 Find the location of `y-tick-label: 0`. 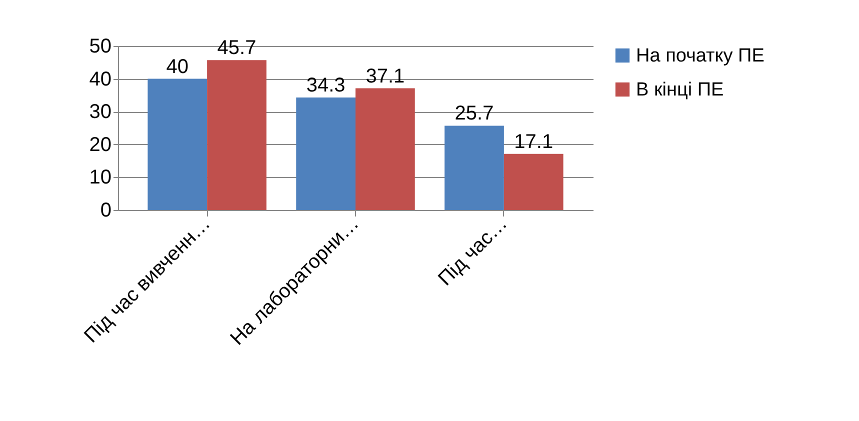

y-tick-label: 0 is located at coordinates (106, 211).